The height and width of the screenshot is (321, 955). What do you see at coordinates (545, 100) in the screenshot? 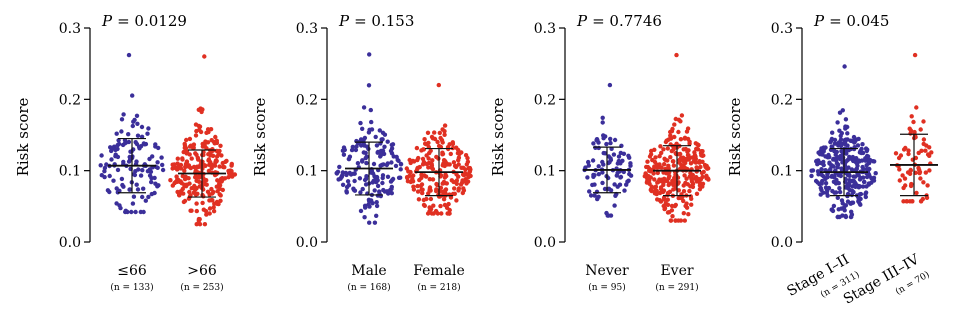
I see `y-tick-label: 0.2` at bounding box center [545, 100].